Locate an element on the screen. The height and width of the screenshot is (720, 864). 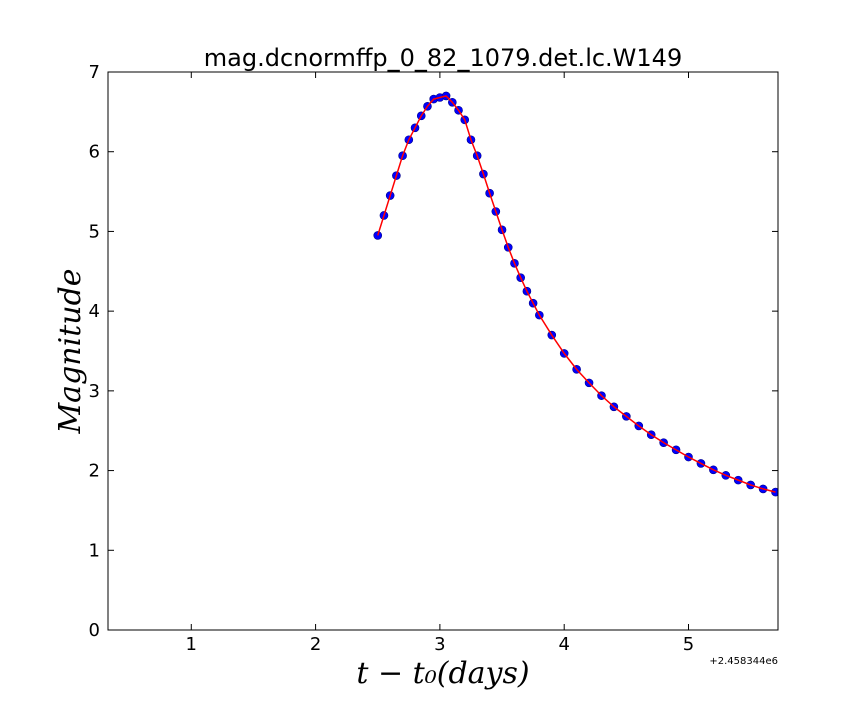
x-tick-label-2: 2 is located at coordinates (315, 644).